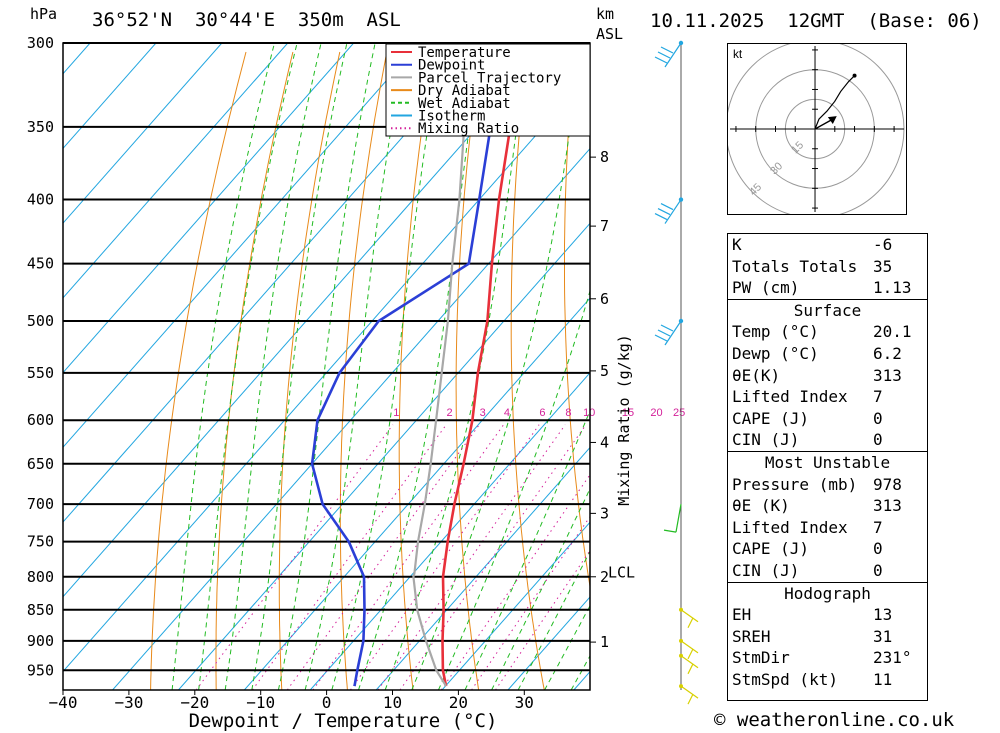  I want to click on mixing-ratio-label: 10, so click(589, 413).